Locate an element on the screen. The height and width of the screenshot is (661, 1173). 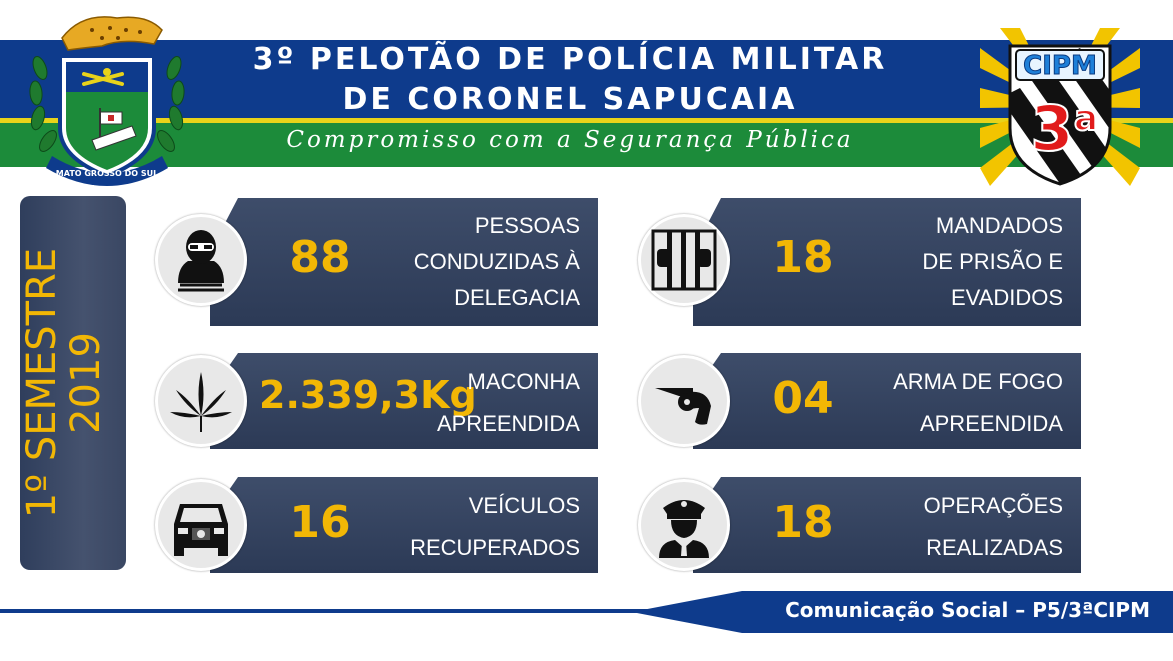
masked-person-icon is located at coordinates (201, 260).